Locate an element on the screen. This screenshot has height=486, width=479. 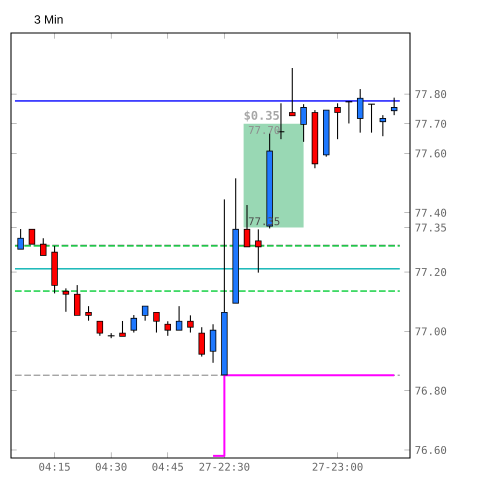
y-tick-label: 77.40 is located at coordinates (430, 212).